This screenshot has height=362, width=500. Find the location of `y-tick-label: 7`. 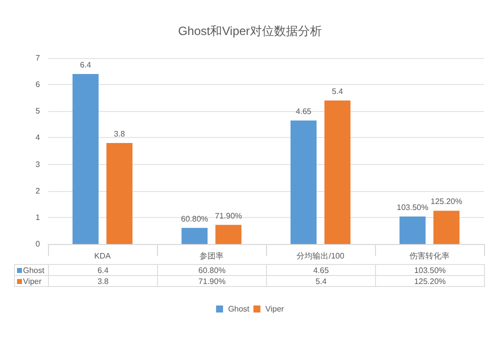

y-tick-label: 7 is located at coordinates (38, 58).